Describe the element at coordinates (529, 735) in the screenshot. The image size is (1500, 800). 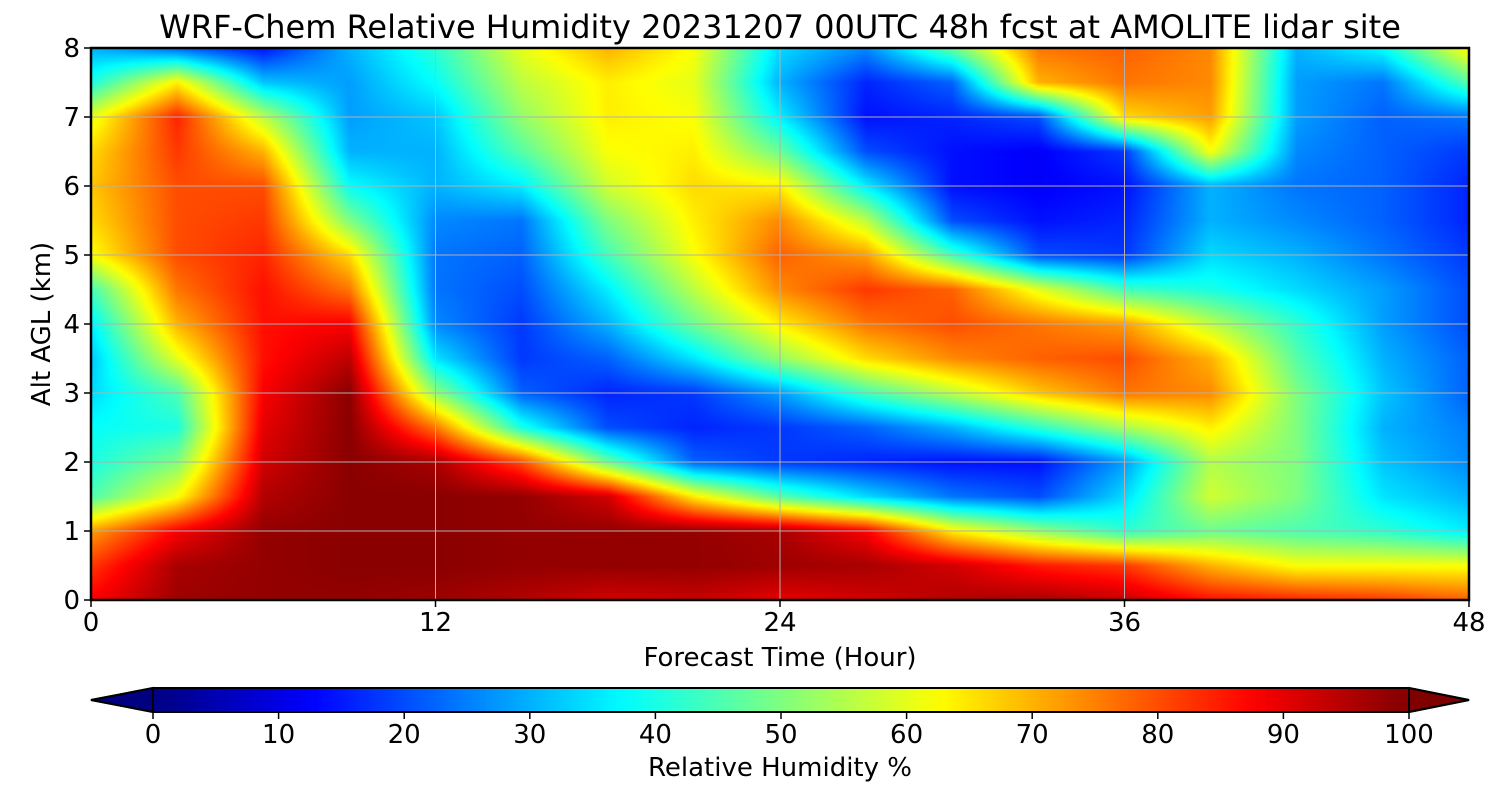
I see `colorbar-tick-label: 30` at that location.